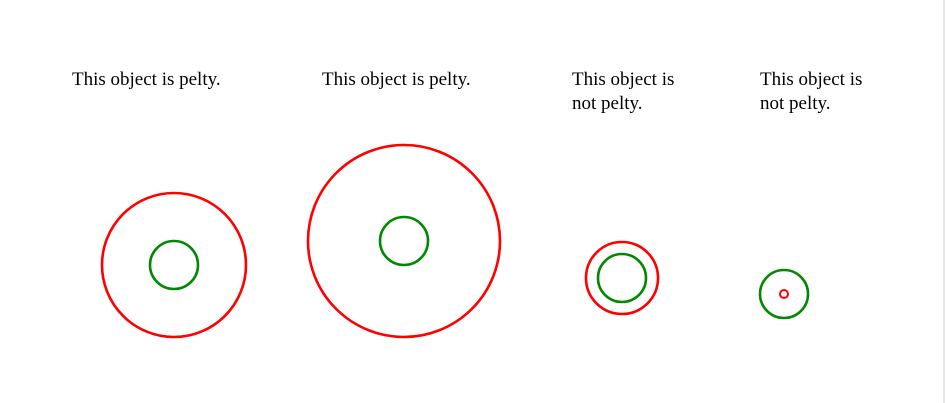 The image size is (945, 403). I want to click on object-1-caption: This object is pelty., so click(146, 79).